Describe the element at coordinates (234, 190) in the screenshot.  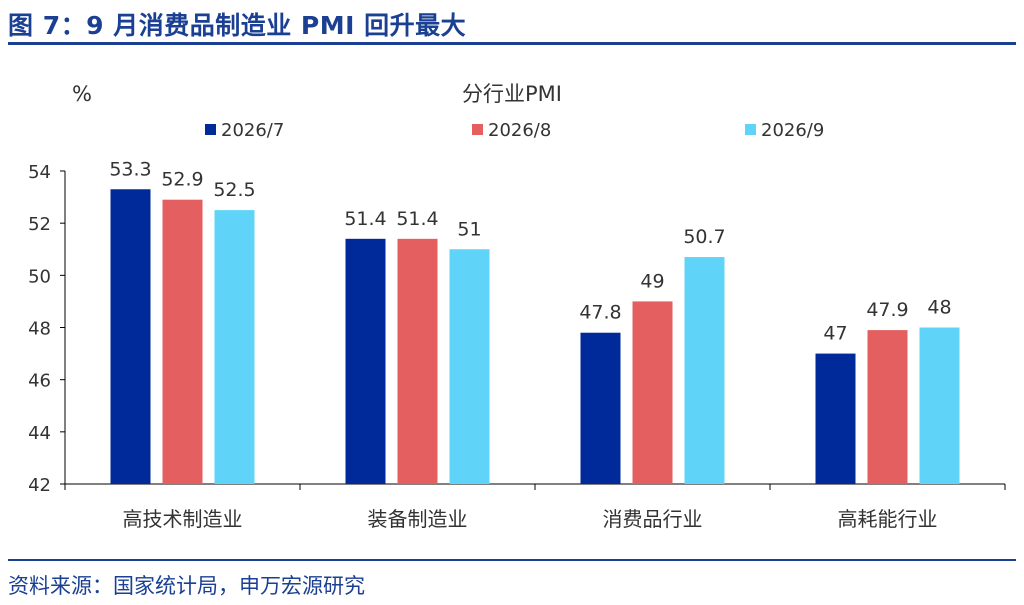
I see `data-label: 52.5` at that location.